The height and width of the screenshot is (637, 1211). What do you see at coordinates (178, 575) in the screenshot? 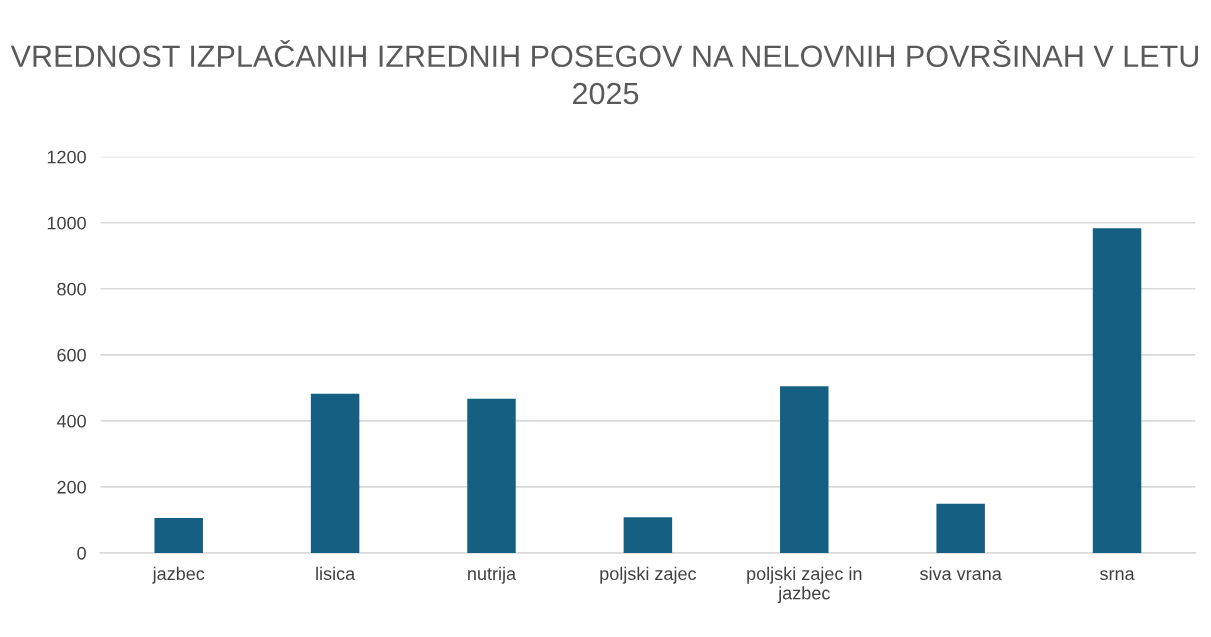
I see `x-tick-label: jazbec` at bounding box center [178, 575].